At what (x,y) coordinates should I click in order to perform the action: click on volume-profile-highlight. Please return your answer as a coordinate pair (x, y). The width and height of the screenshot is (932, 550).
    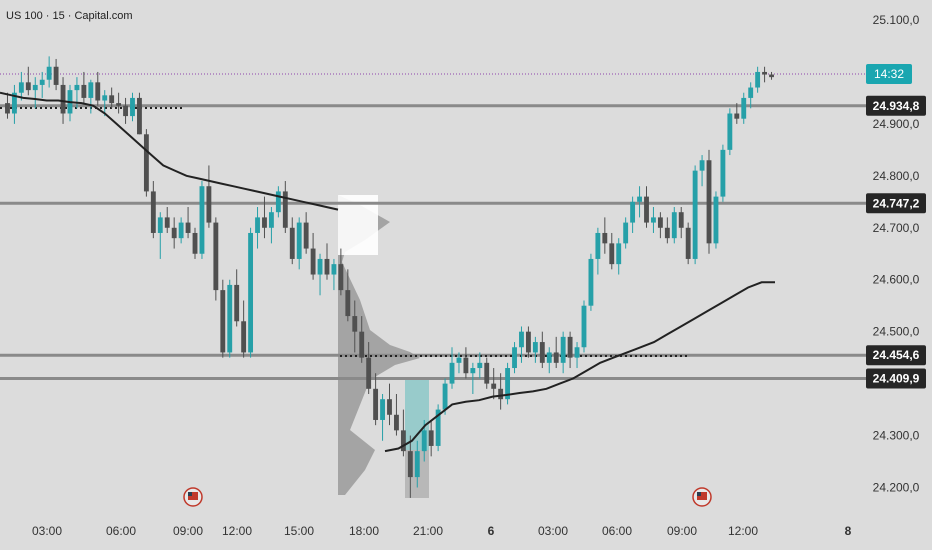
    Looking at the image, I should click on (358, 225).